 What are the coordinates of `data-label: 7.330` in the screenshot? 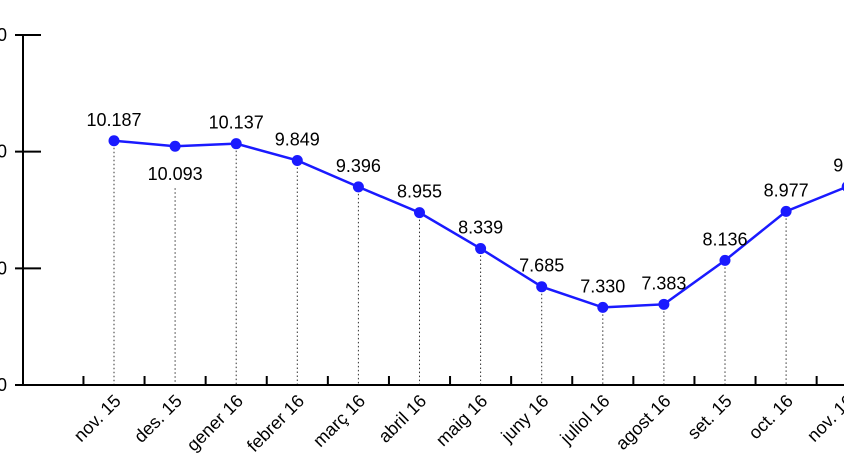 It's located at (602, 286).